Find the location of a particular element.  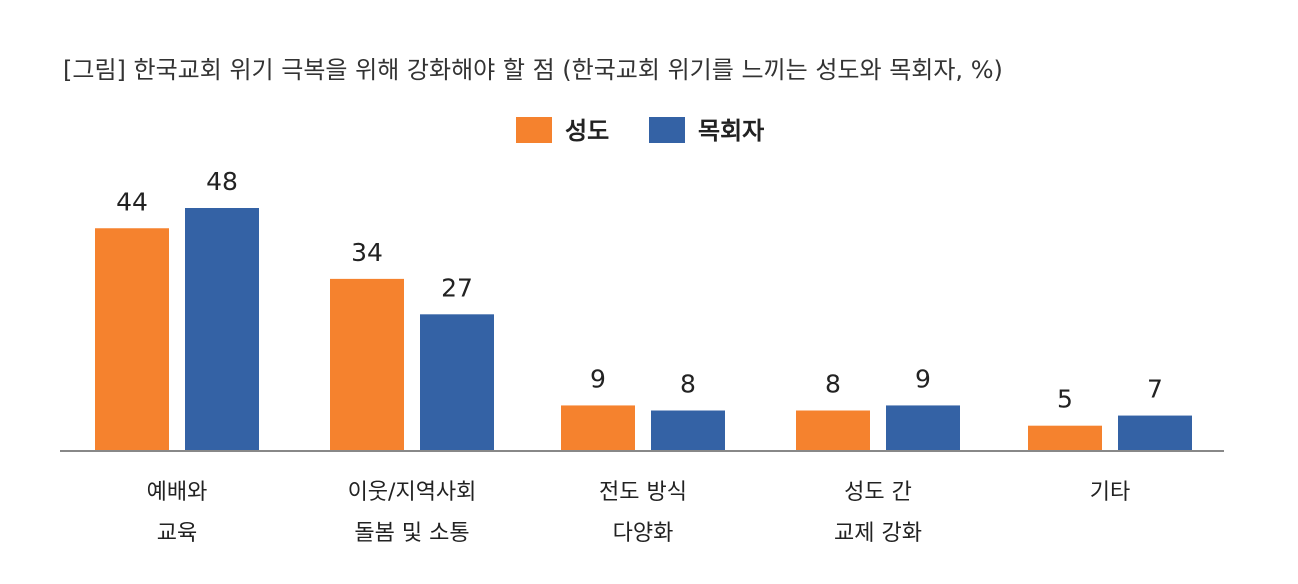

value-label-seongdo-1: 34 is located at coordinates (367, 252).